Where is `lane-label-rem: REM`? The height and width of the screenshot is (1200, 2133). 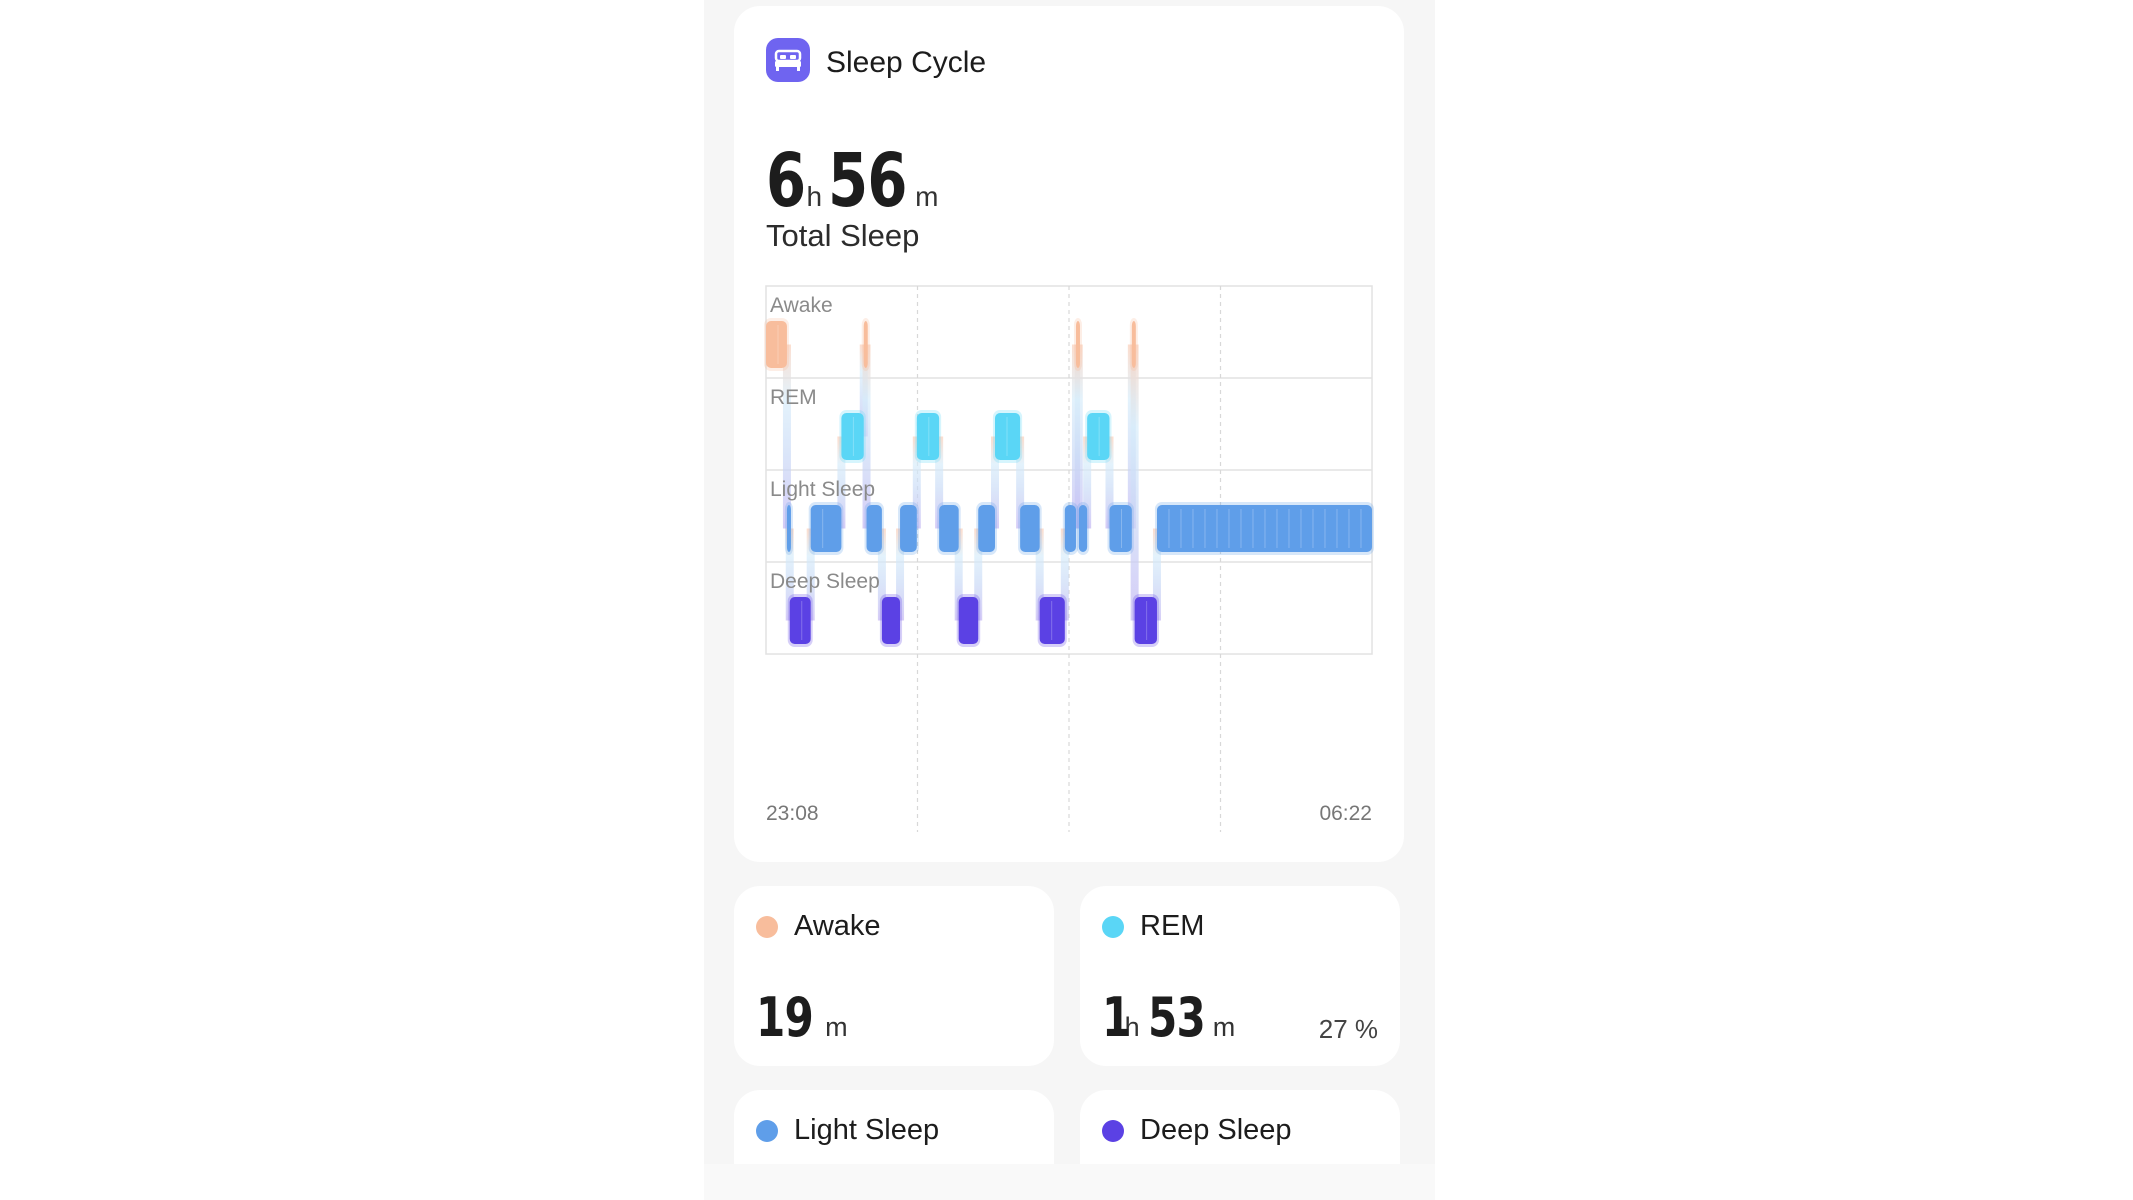
lane-label-rem: REM is located at coordinates (793, 397).